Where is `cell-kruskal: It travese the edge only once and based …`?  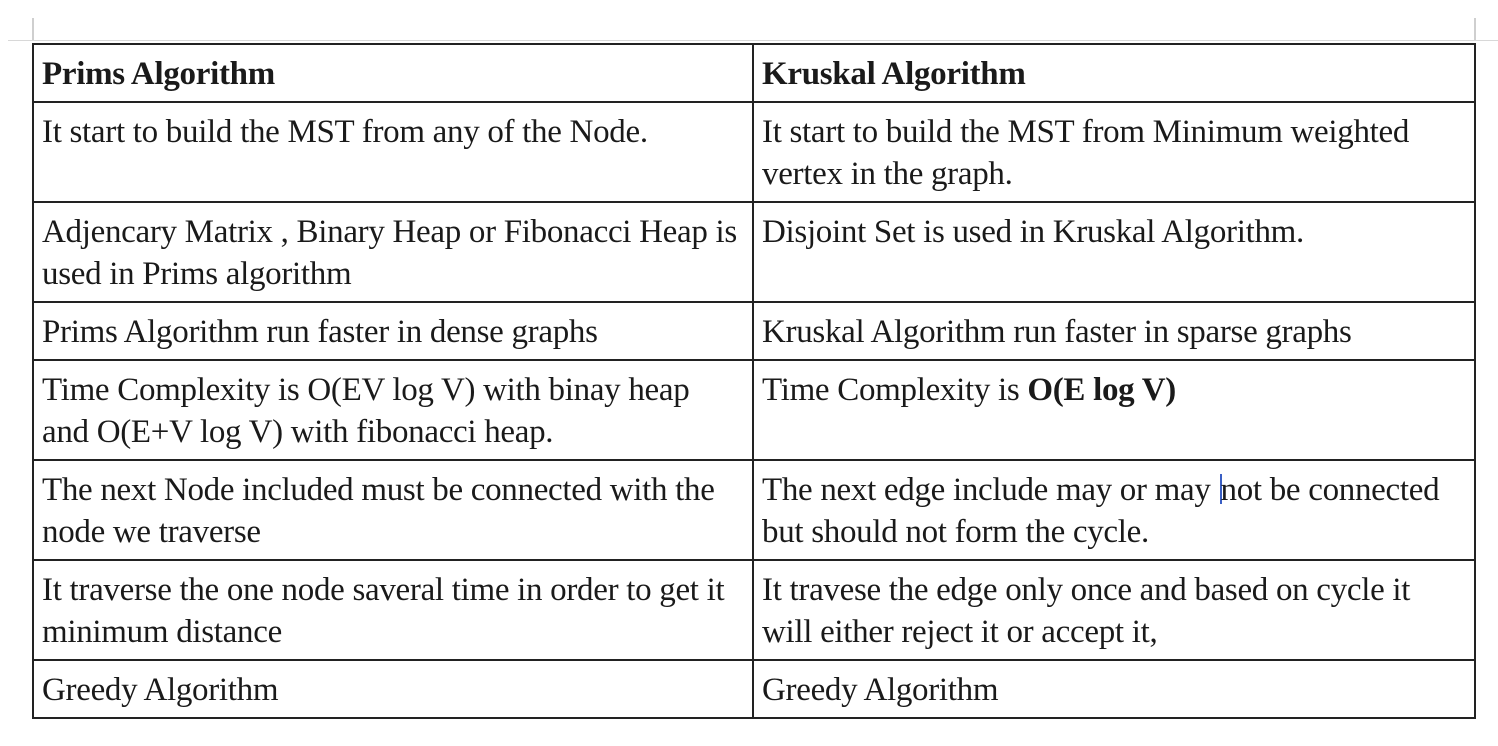
cell-kruskal: It travese the edge only once and based … is located at coordinates (1114, 610).